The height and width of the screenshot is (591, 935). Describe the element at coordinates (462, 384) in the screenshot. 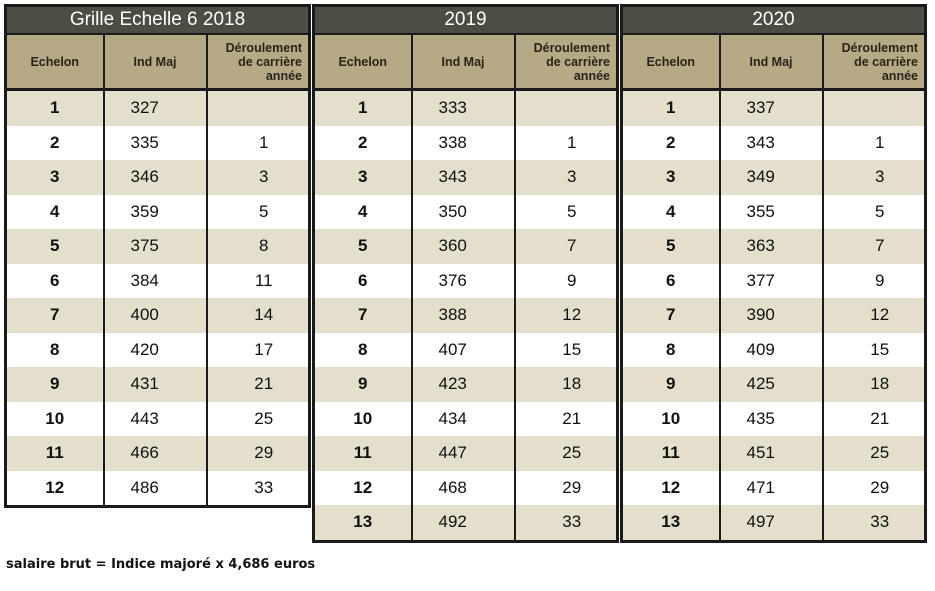

I see `ind-maj-cell: 423` at that location.